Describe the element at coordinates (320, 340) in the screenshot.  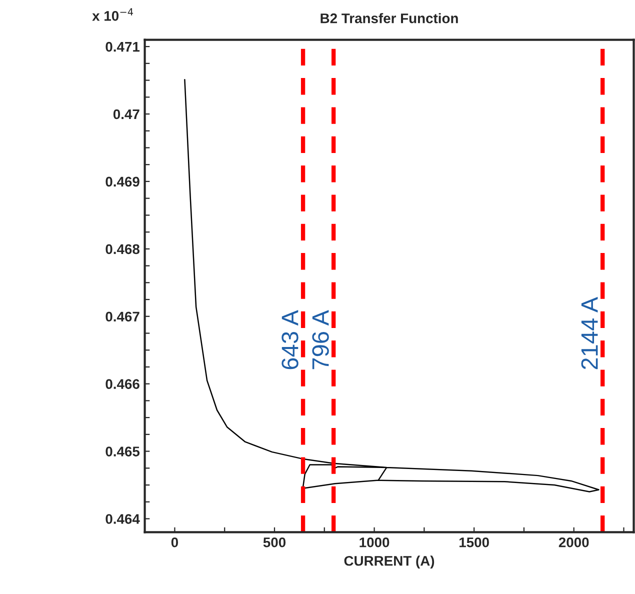
I see `ref-line-label: 796 A` at that location.